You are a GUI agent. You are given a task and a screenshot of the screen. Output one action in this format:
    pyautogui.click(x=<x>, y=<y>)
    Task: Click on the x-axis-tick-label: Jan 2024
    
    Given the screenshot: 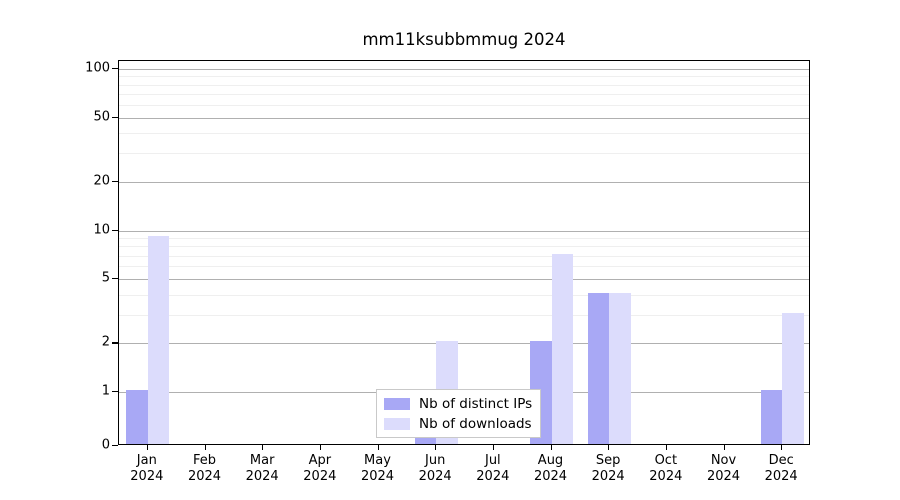 What is the action you would take?
    pyautogui.click(x=146, y=469)
    